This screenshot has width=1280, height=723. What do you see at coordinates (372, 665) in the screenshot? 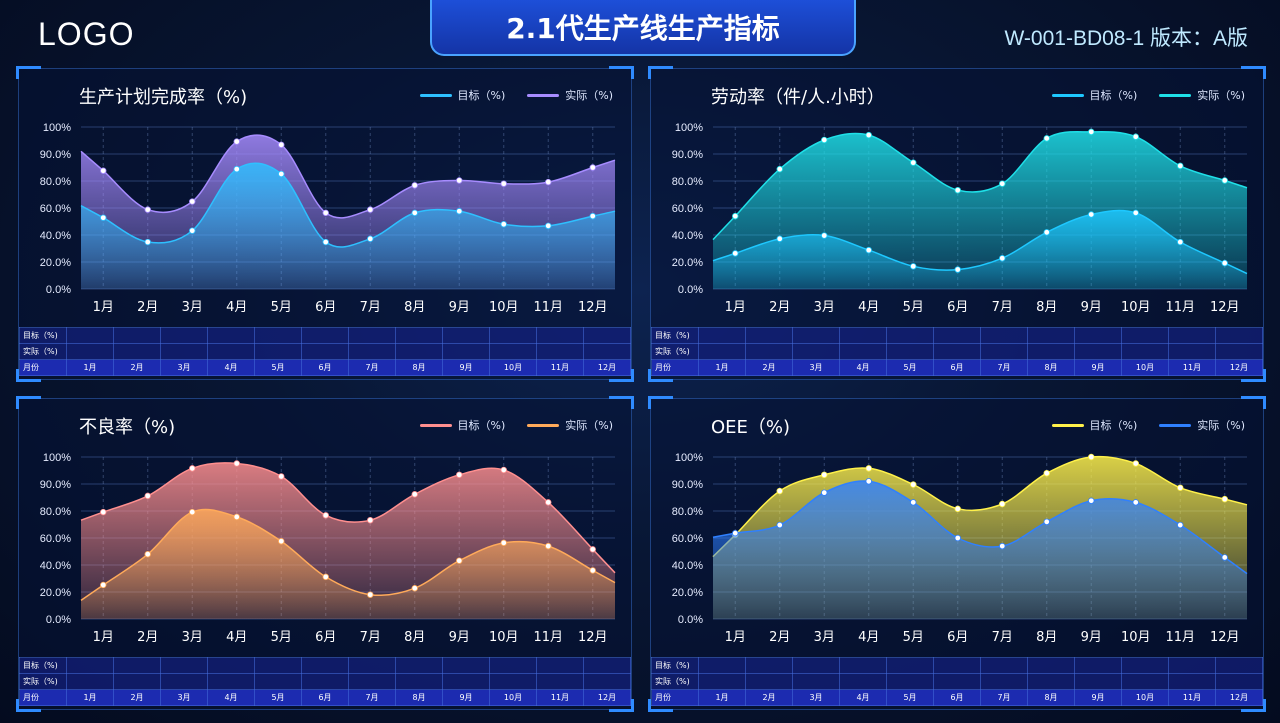
I see `table-cell` at bounding box center [372, 665].